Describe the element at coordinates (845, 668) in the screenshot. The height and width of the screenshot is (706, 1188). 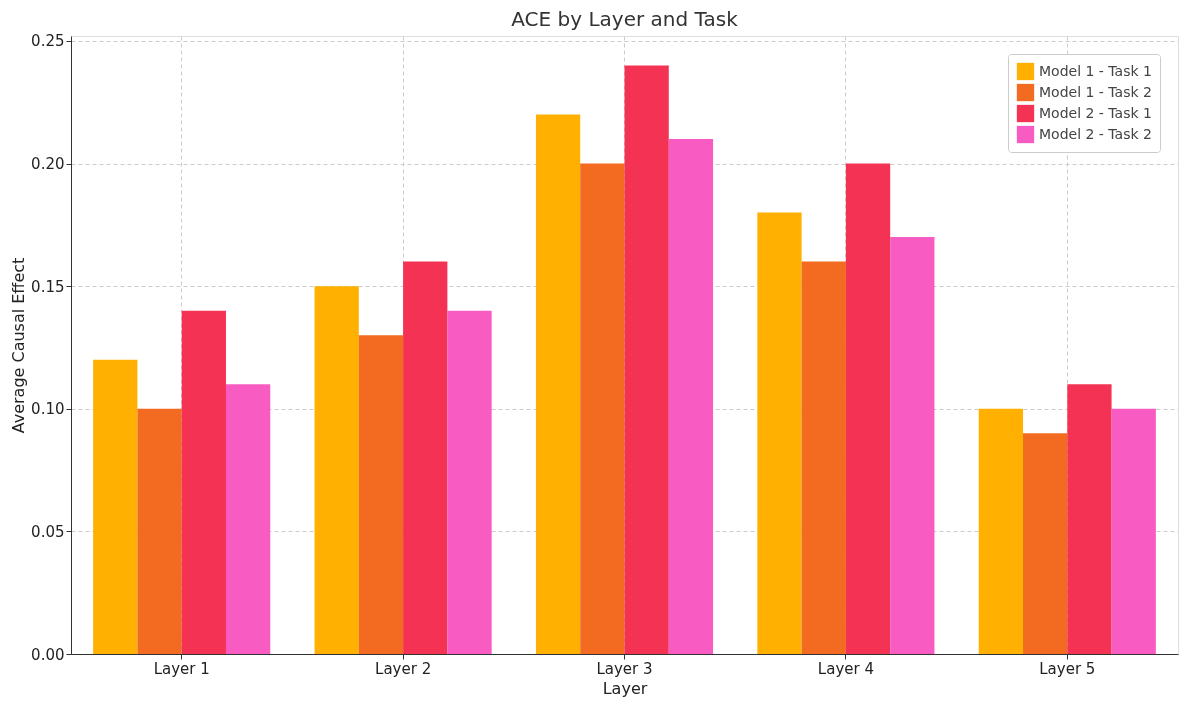
I see `x-tick-label: Layer 4` at that location.